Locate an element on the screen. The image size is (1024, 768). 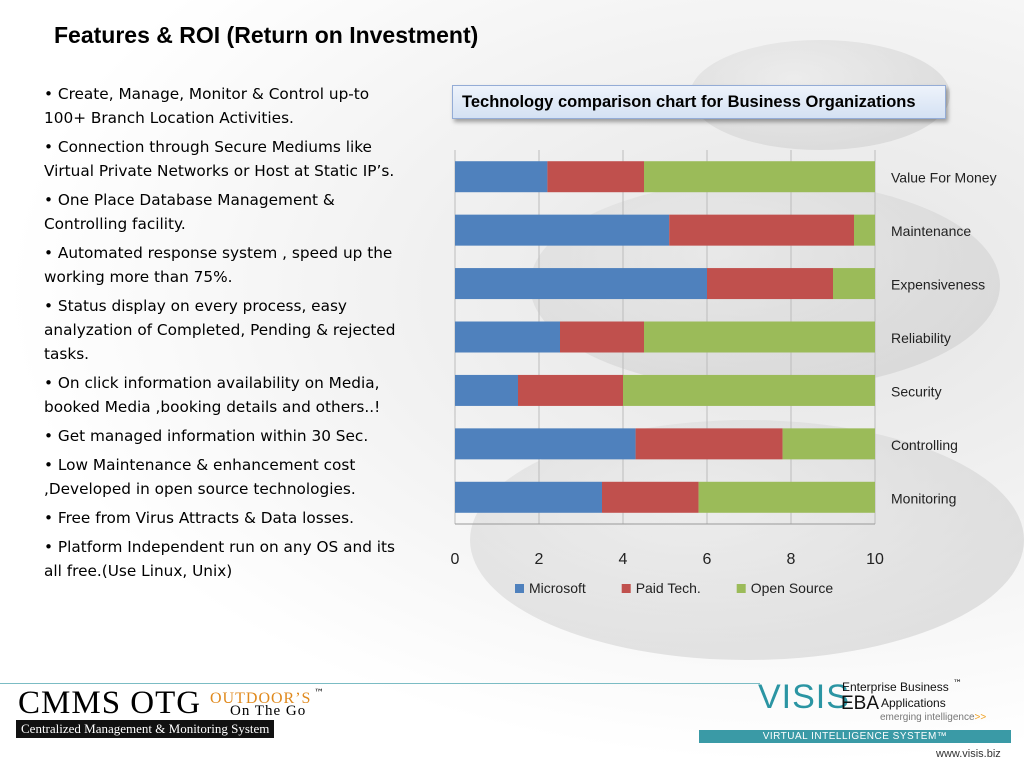
x-tick-label: 10 is located at coordinates (875, 559).